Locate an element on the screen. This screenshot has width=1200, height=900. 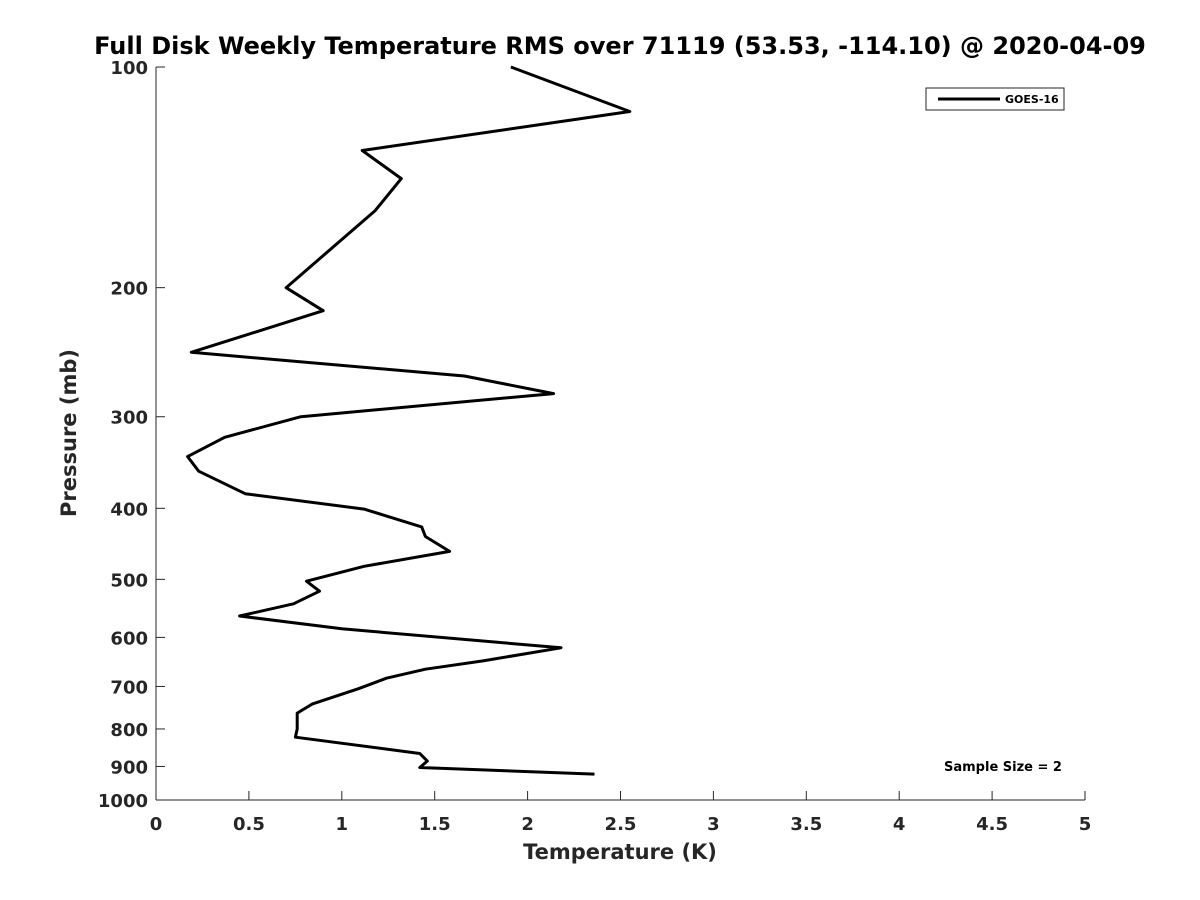
x-tick-label: 5 is located at coordinates (1085, 824).